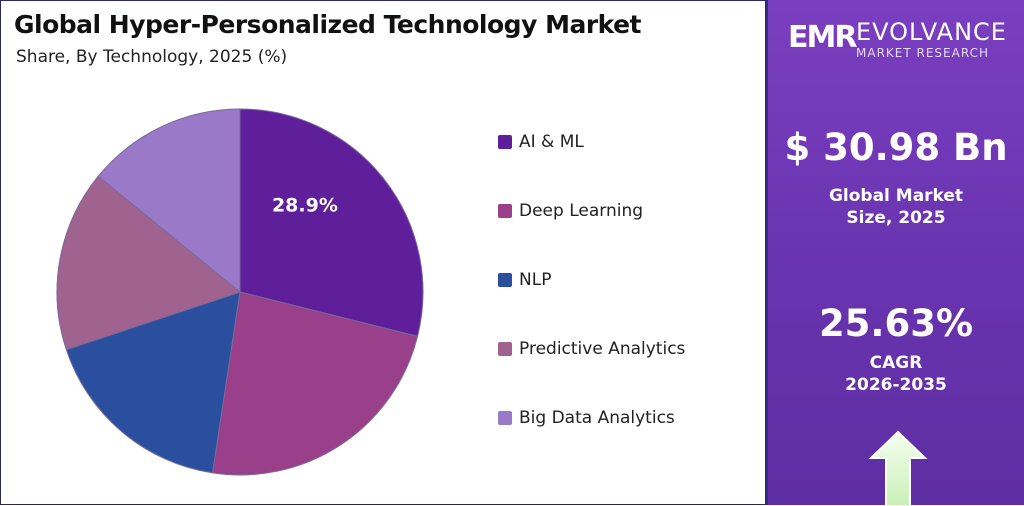  I want to click on legend-label: Predictive Analytics, so click(602, 349).